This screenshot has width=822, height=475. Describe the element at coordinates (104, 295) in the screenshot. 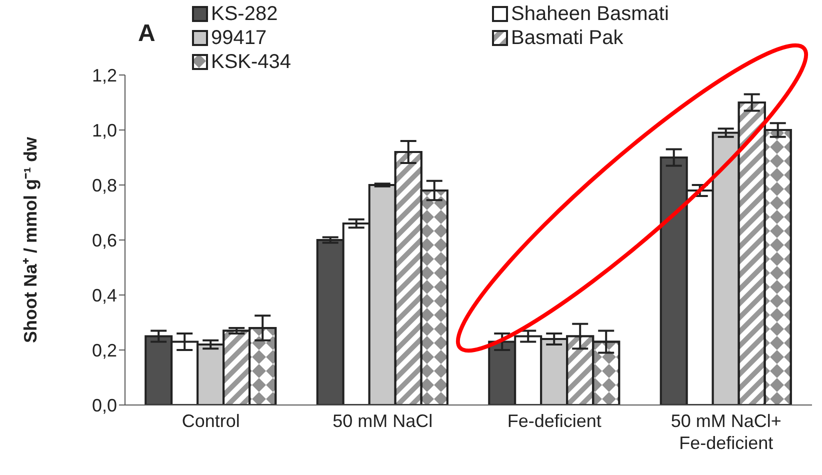

I see `y-tick-label: 0,4` at that location.